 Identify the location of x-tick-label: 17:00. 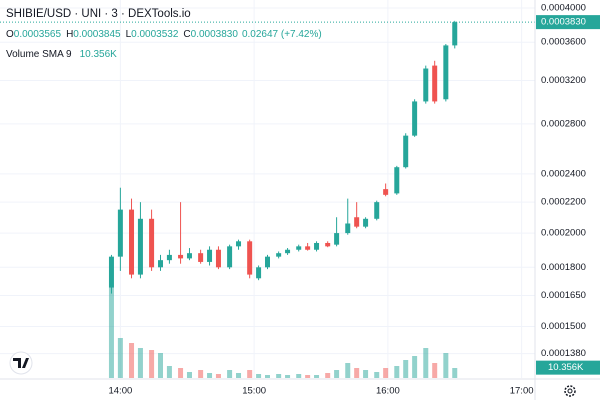
(522, 391).